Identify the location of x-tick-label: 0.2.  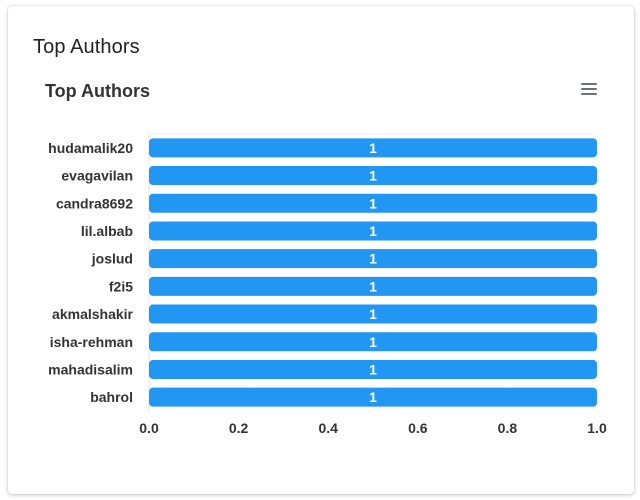
(239, 428).